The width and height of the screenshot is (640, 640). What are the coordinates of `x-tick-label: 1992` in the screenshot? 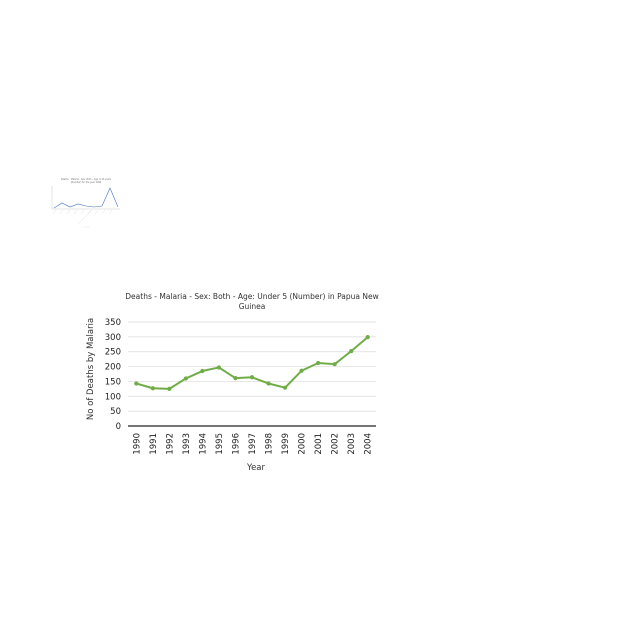 It's located at (170, 444).